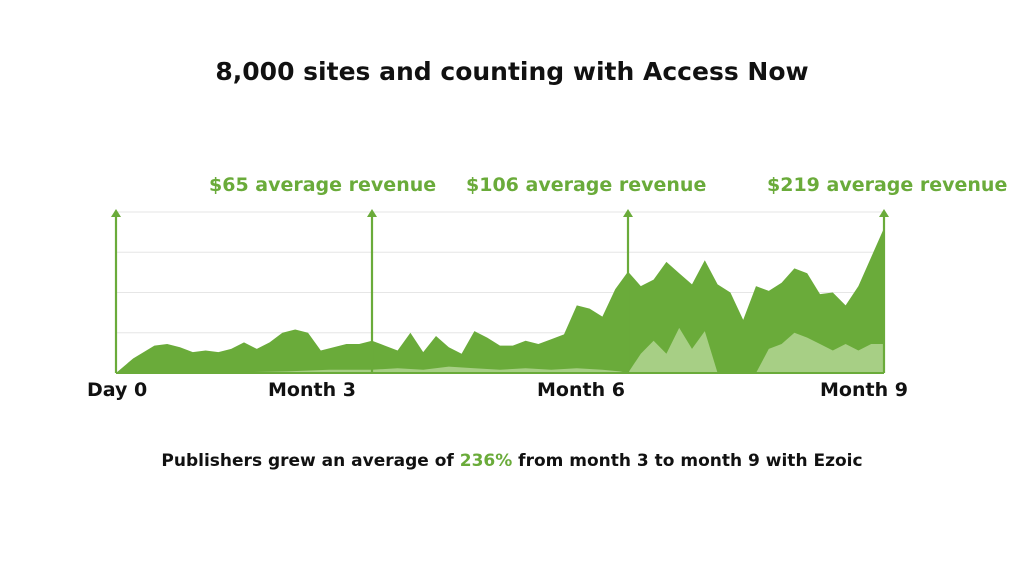 The image size is (1024, 576). I want to click on x-tick-label-month9: Month 9, so click(864, 390).